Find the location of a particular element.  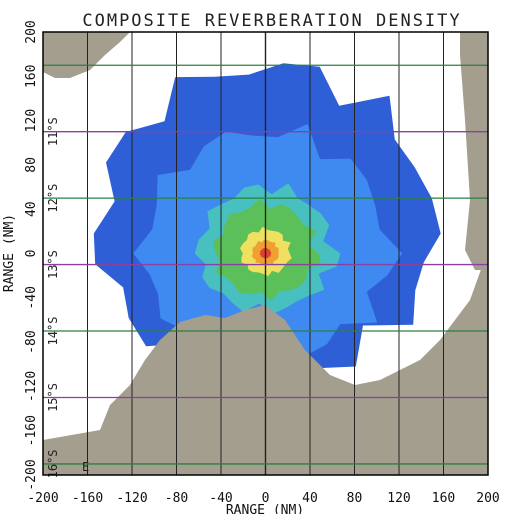

y-tick-label: 120 is located at coordinates (31, 120).